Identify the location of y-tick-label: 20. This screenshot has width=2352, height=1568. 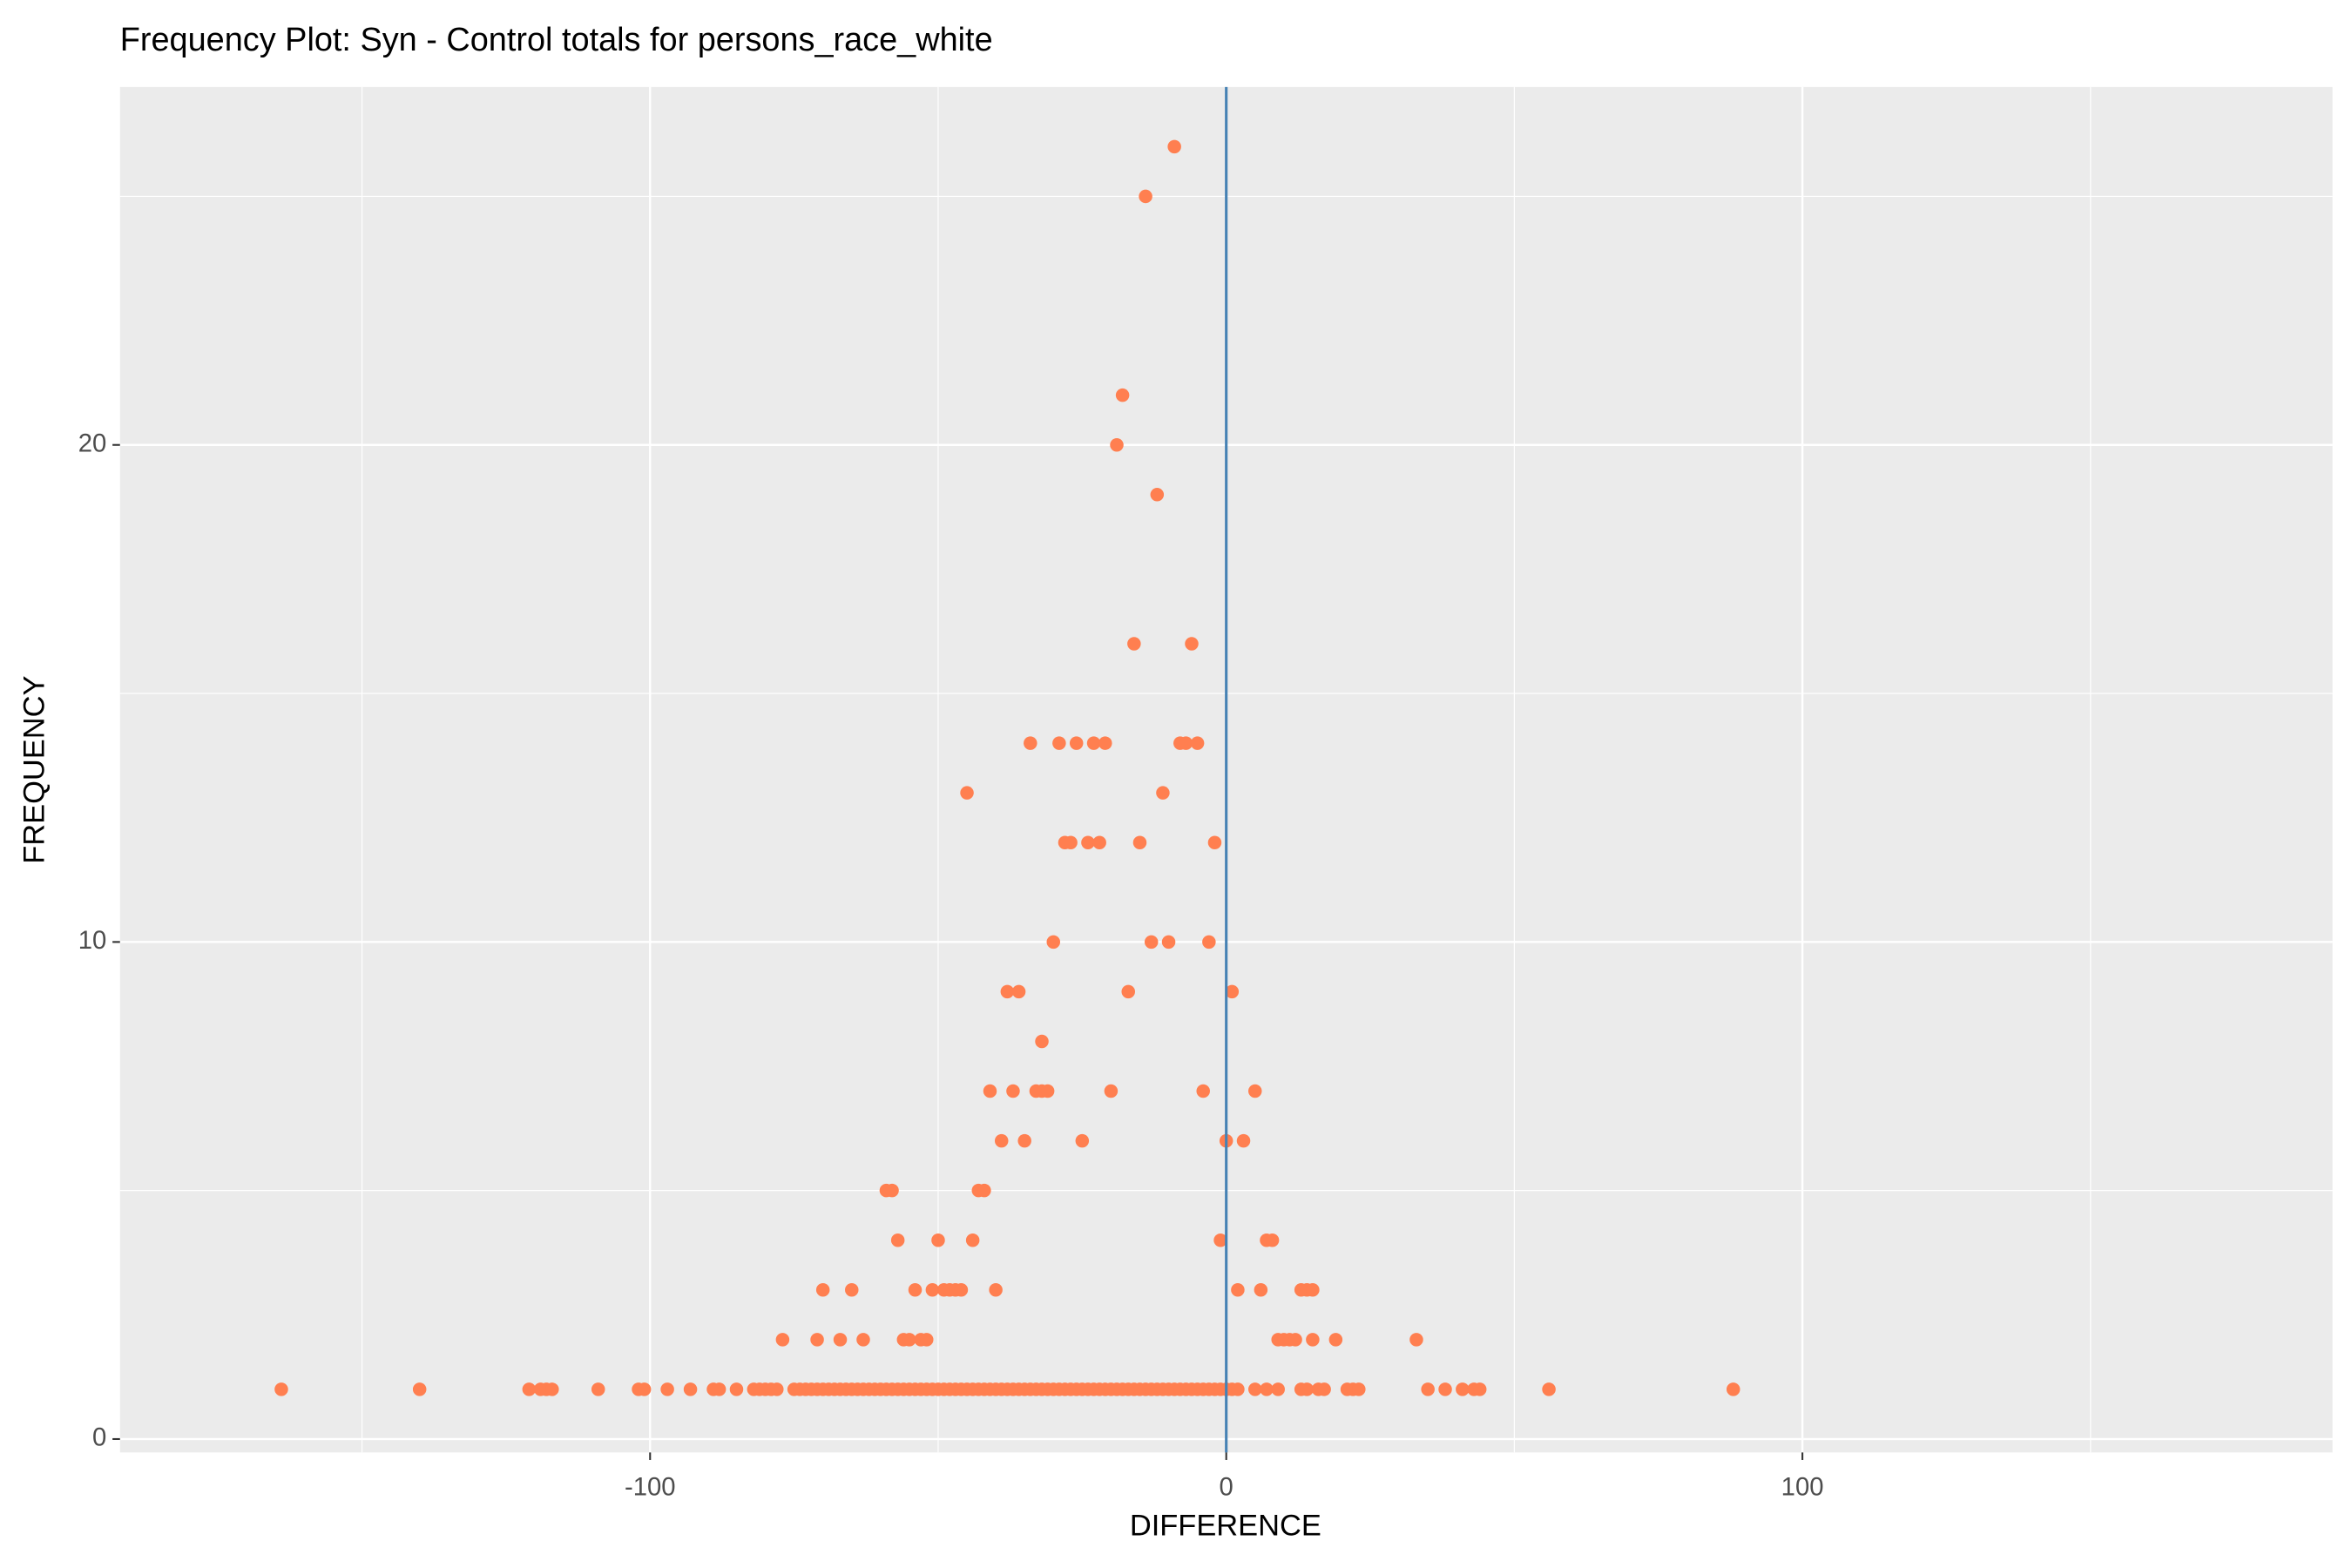
(92, 443).